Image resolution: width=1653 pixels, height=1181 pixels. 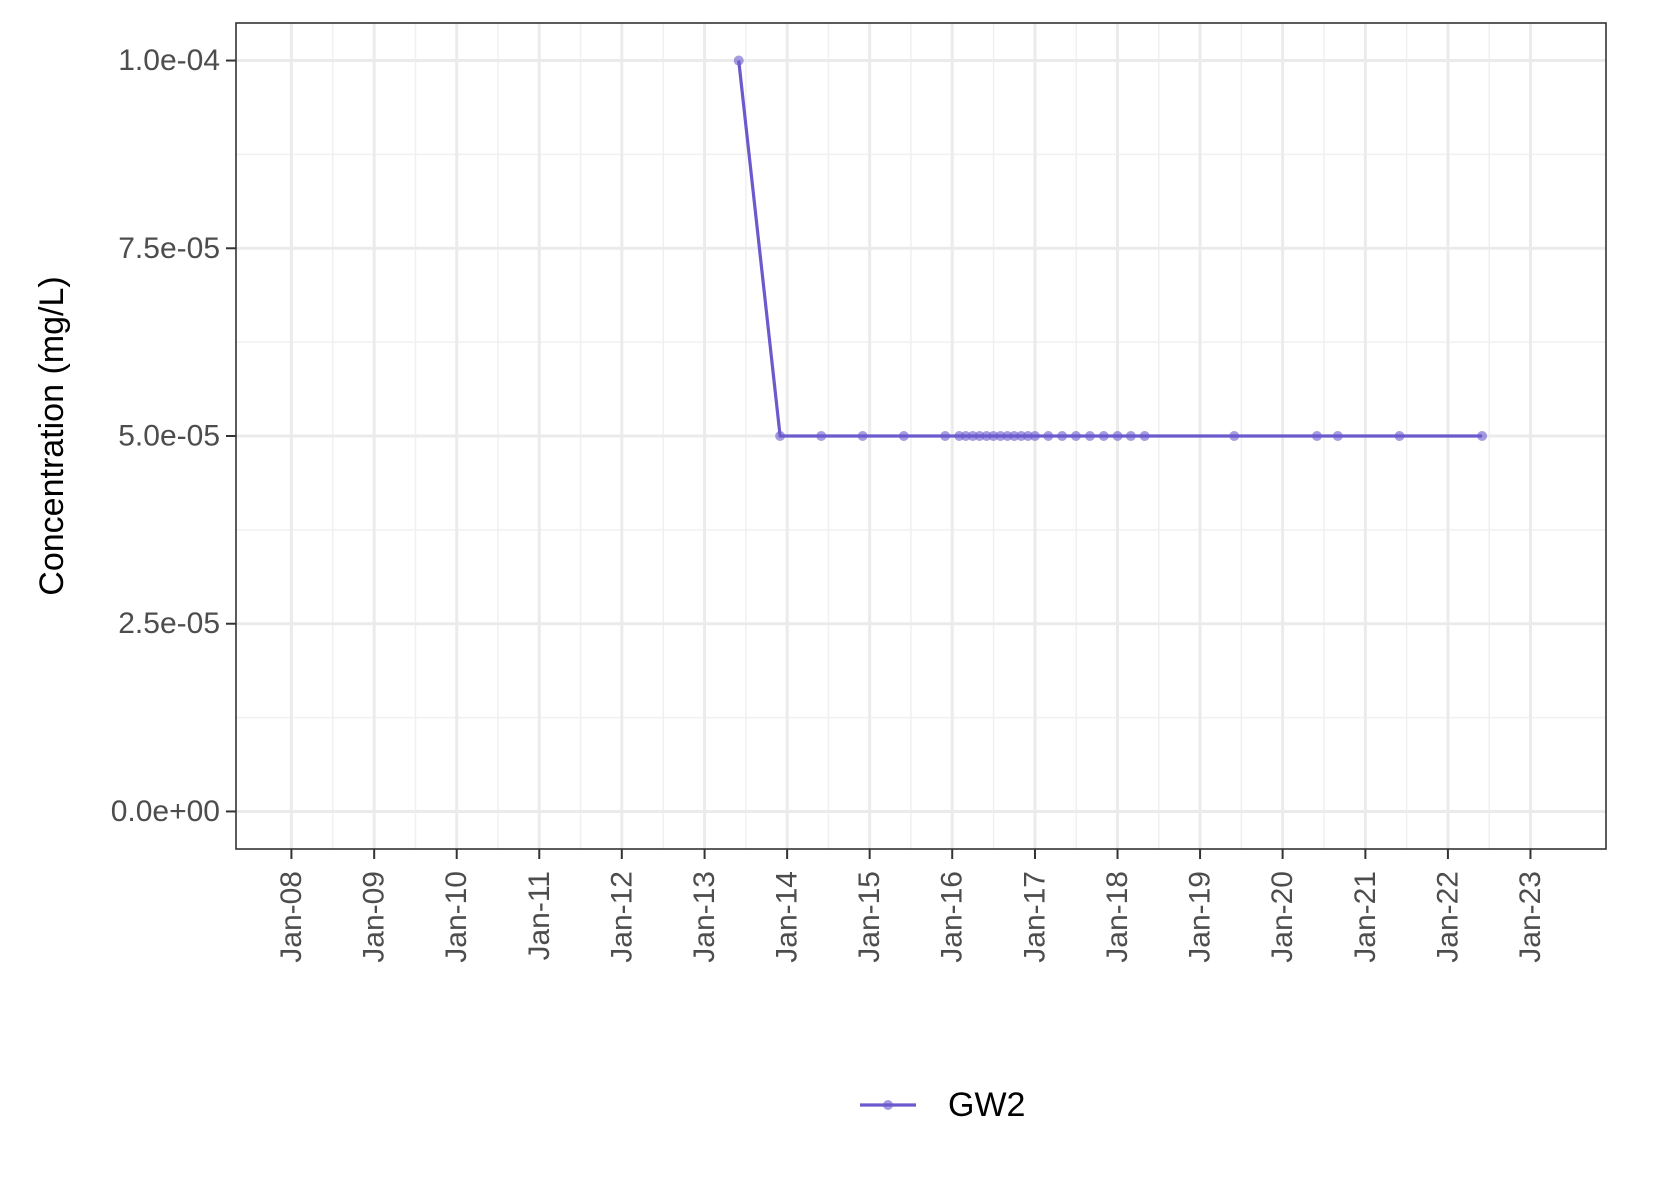 What do you see at coordinates (952, 917) in the screenshot?
I see `x-tick-label: Jan-16` at bounding box center [952, 917].